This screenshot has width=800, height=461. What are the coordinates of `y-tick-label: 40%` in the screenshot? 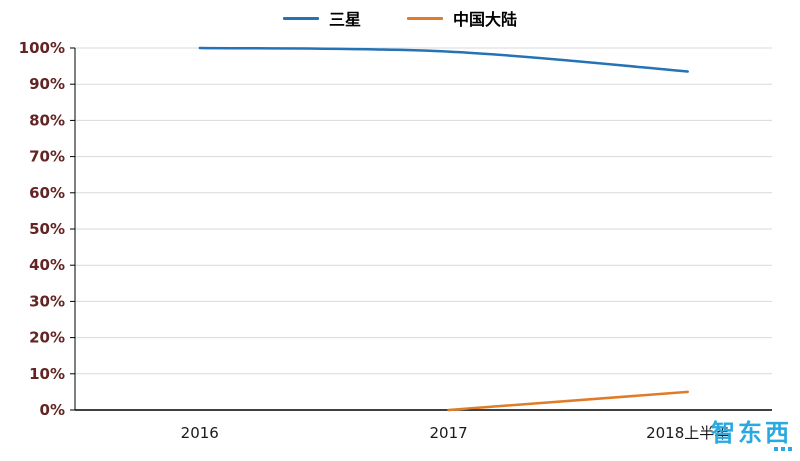 It's located at (47, 265).